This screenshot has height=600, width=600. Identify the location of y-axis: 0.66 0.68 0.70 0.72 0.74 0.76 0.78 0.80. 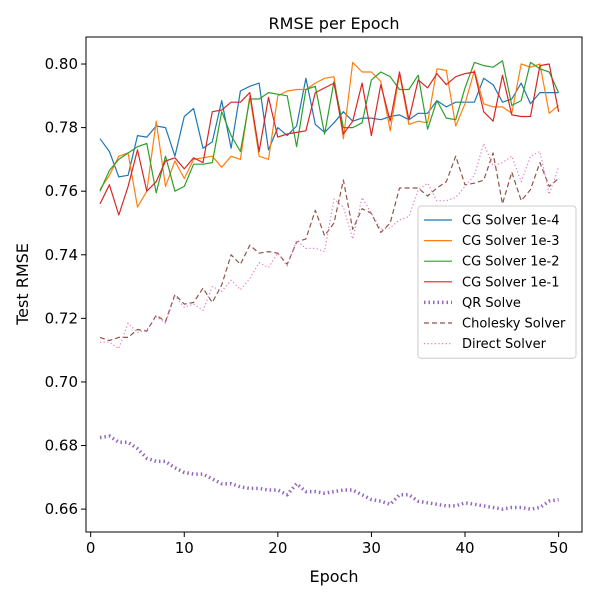
(65, 286).